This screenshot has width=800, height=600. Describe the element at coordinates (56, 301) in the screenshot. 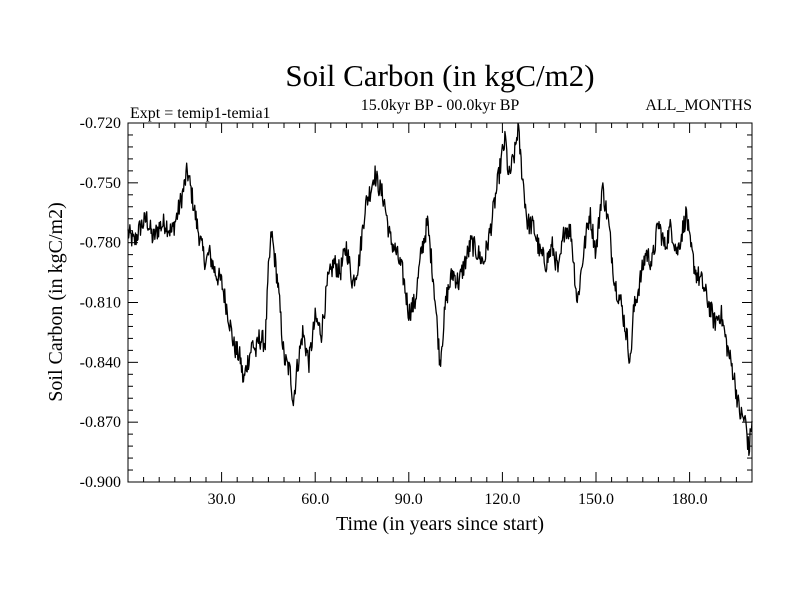

I see `y-axis-label: Soil Carbon (in kgC/m2)` at that location.